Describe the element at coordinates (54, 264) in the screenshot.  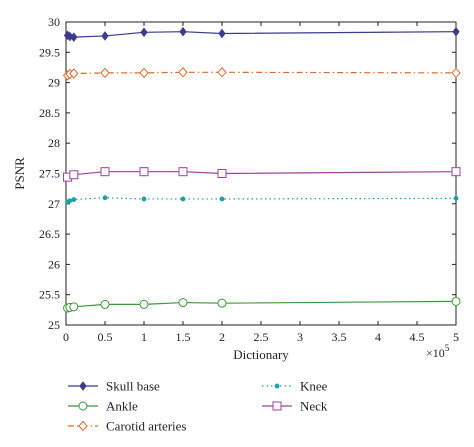
I see `y-tick-label: 26` at that location.